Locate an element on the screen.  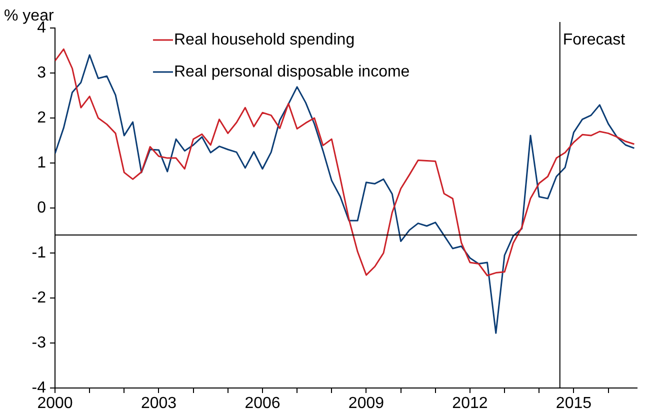
x-tick-label: 2006 is located at coordinates (262, 403).